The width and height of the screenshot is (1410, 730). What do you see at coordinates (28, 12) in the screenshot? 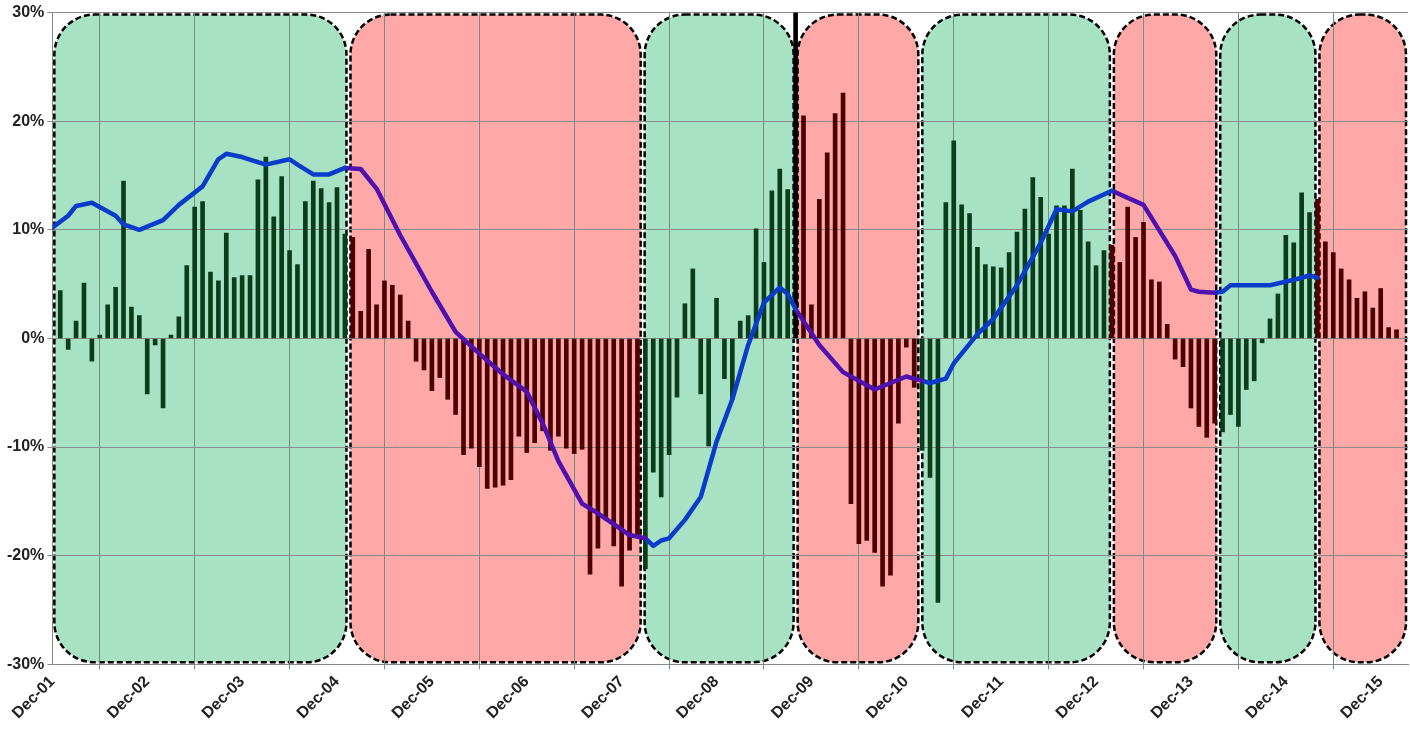
I see `y-tick-label: 30%` at bounding box center [28, 12].